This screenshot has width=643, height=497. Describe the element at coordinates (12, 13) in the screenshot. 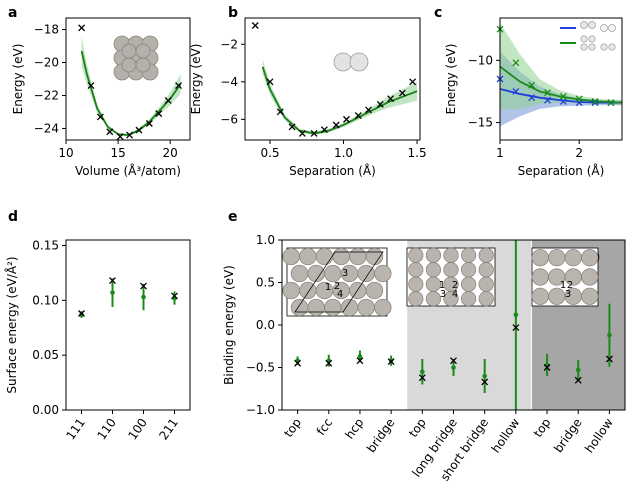

I see `panel-letter: a` at that location.